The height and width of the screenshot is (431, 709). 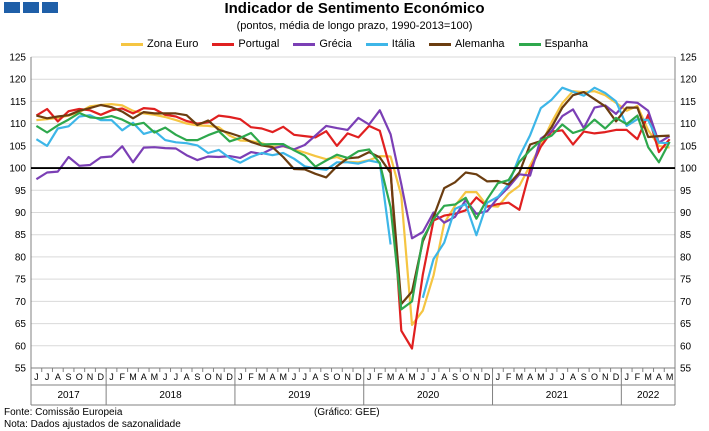 What do you see at coordinates (299, 395) in the screenshot?
I see `x-tick-label-year: 2019` at bounding box center [299, 395].